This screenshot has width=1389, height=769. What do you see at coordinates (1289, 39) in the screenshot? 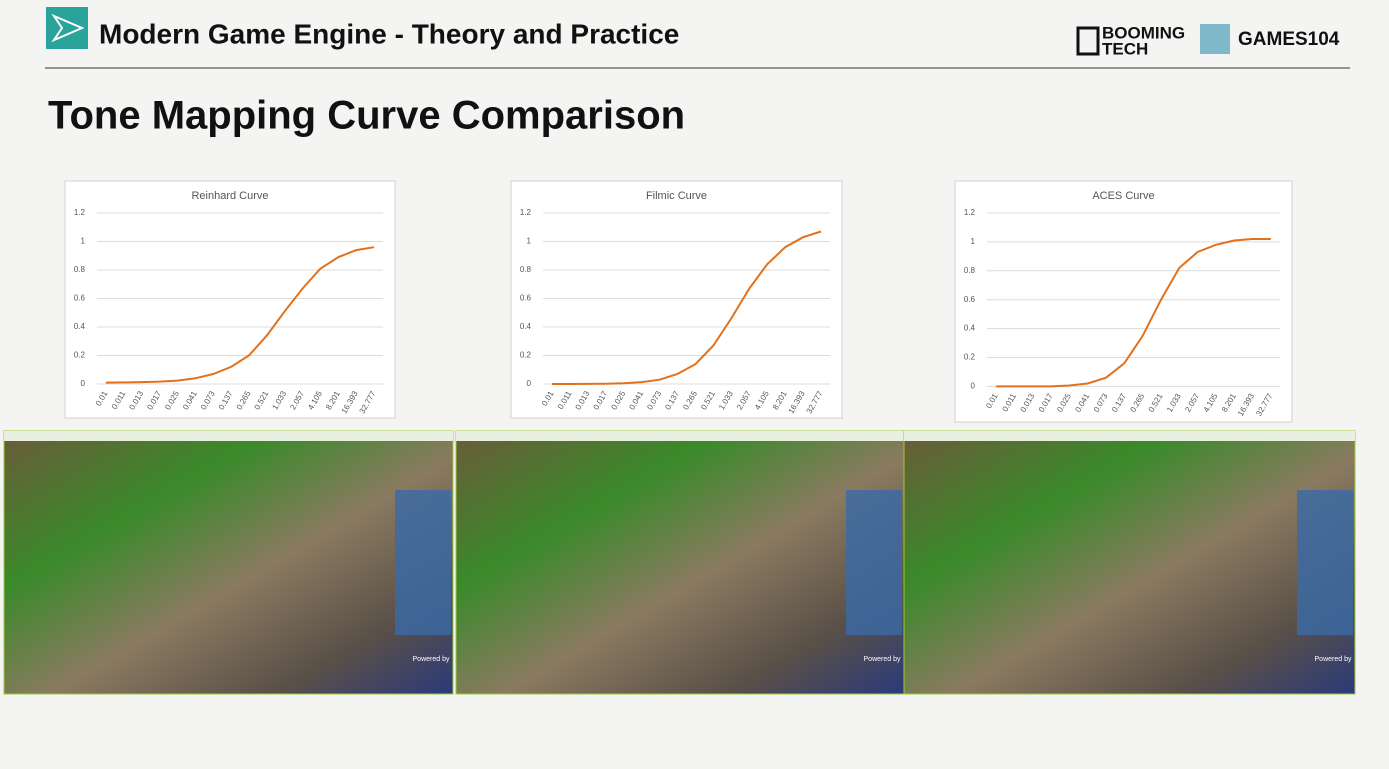
I see `logo-text: GAMES104` at bounding box center [1289, 39].